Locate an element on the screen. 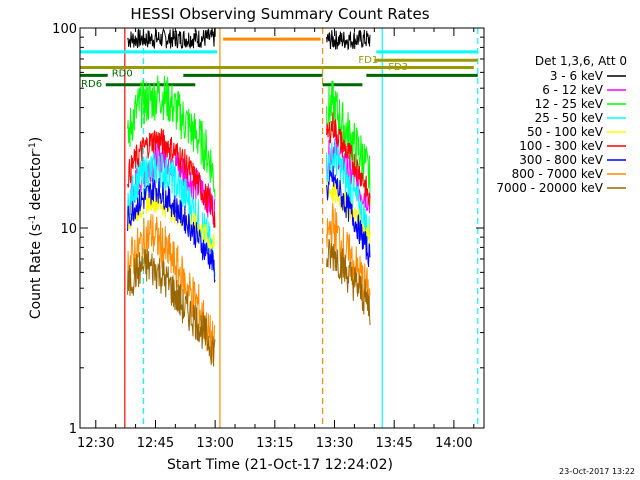  flag-bars is located at coordinates (279, 62).